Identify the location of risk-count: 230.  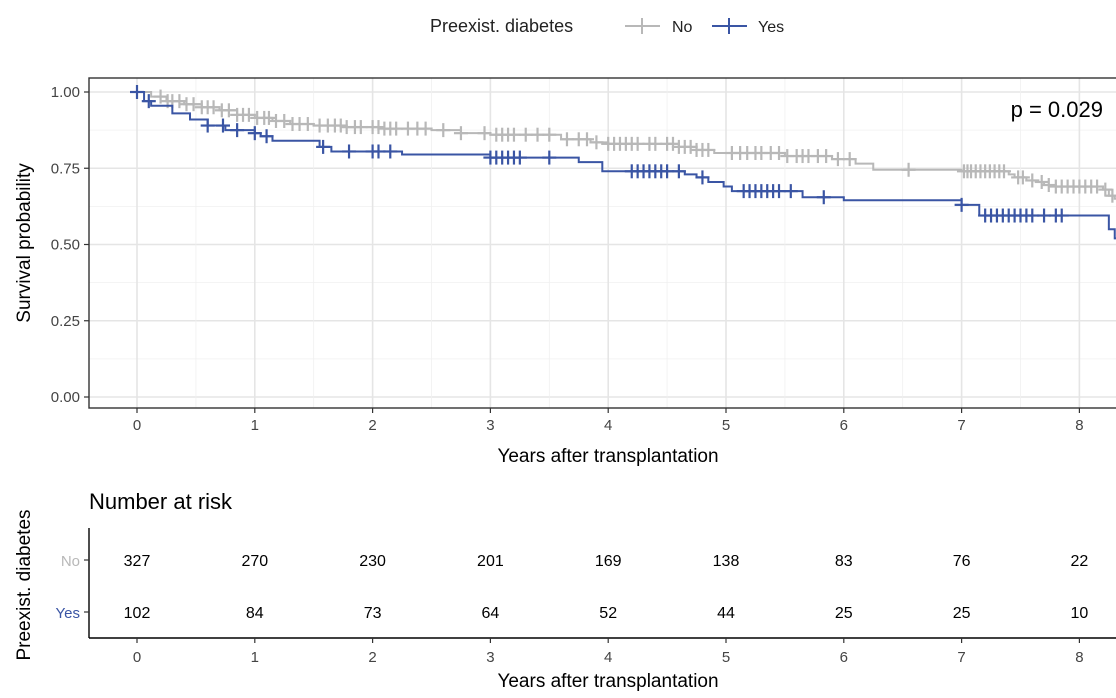
(372, 561).